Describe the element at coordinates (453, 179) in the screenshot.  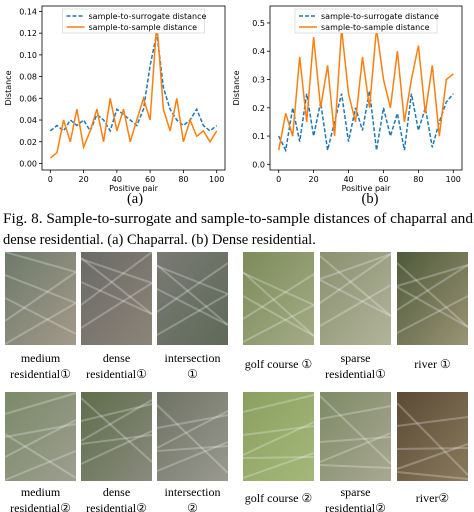
I see `x-tick-label: 100` at that location.